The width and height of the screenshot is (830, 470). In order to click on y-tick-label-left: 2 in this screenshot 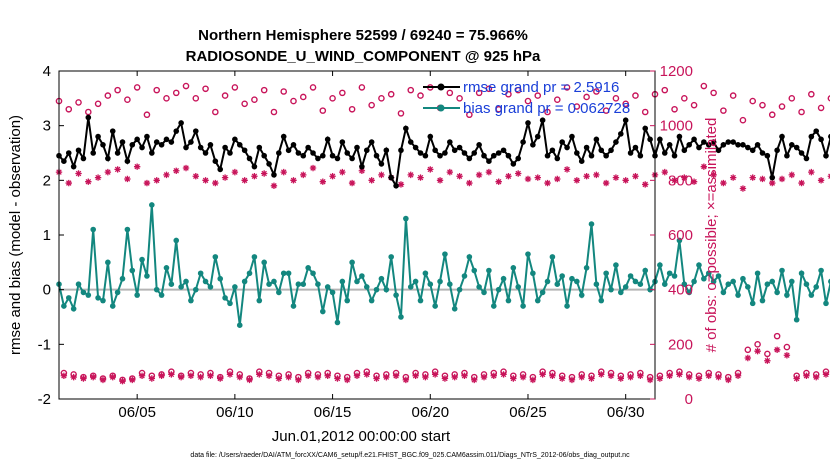, I will do `click(47, 180)`.